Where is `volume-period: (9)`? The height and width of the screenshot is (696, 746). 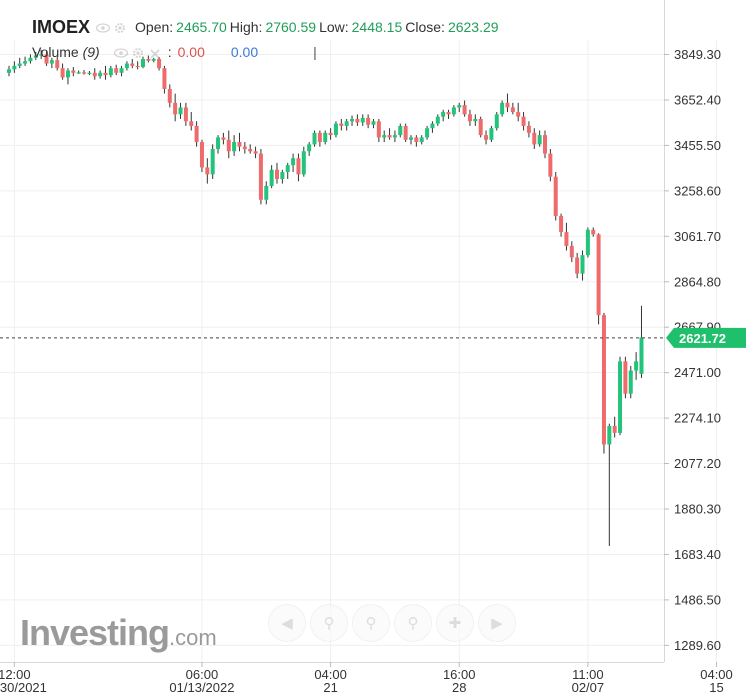
volume-period: (9) is located at coordinates (91, 52).